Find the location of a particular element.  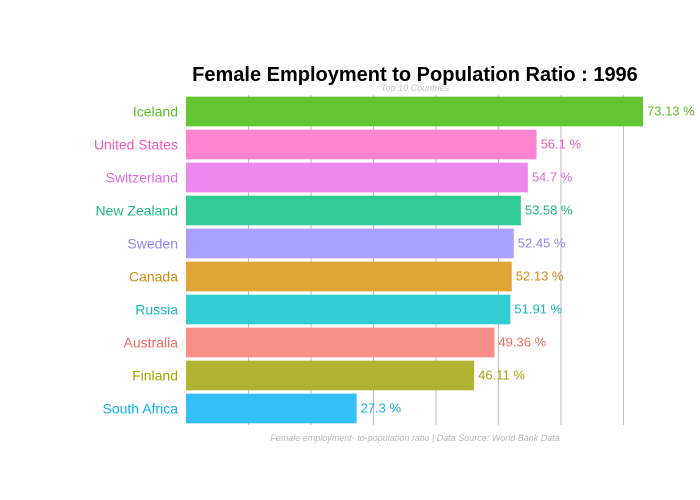

value-label: 51.91 % is located at coordinates (538, 309).